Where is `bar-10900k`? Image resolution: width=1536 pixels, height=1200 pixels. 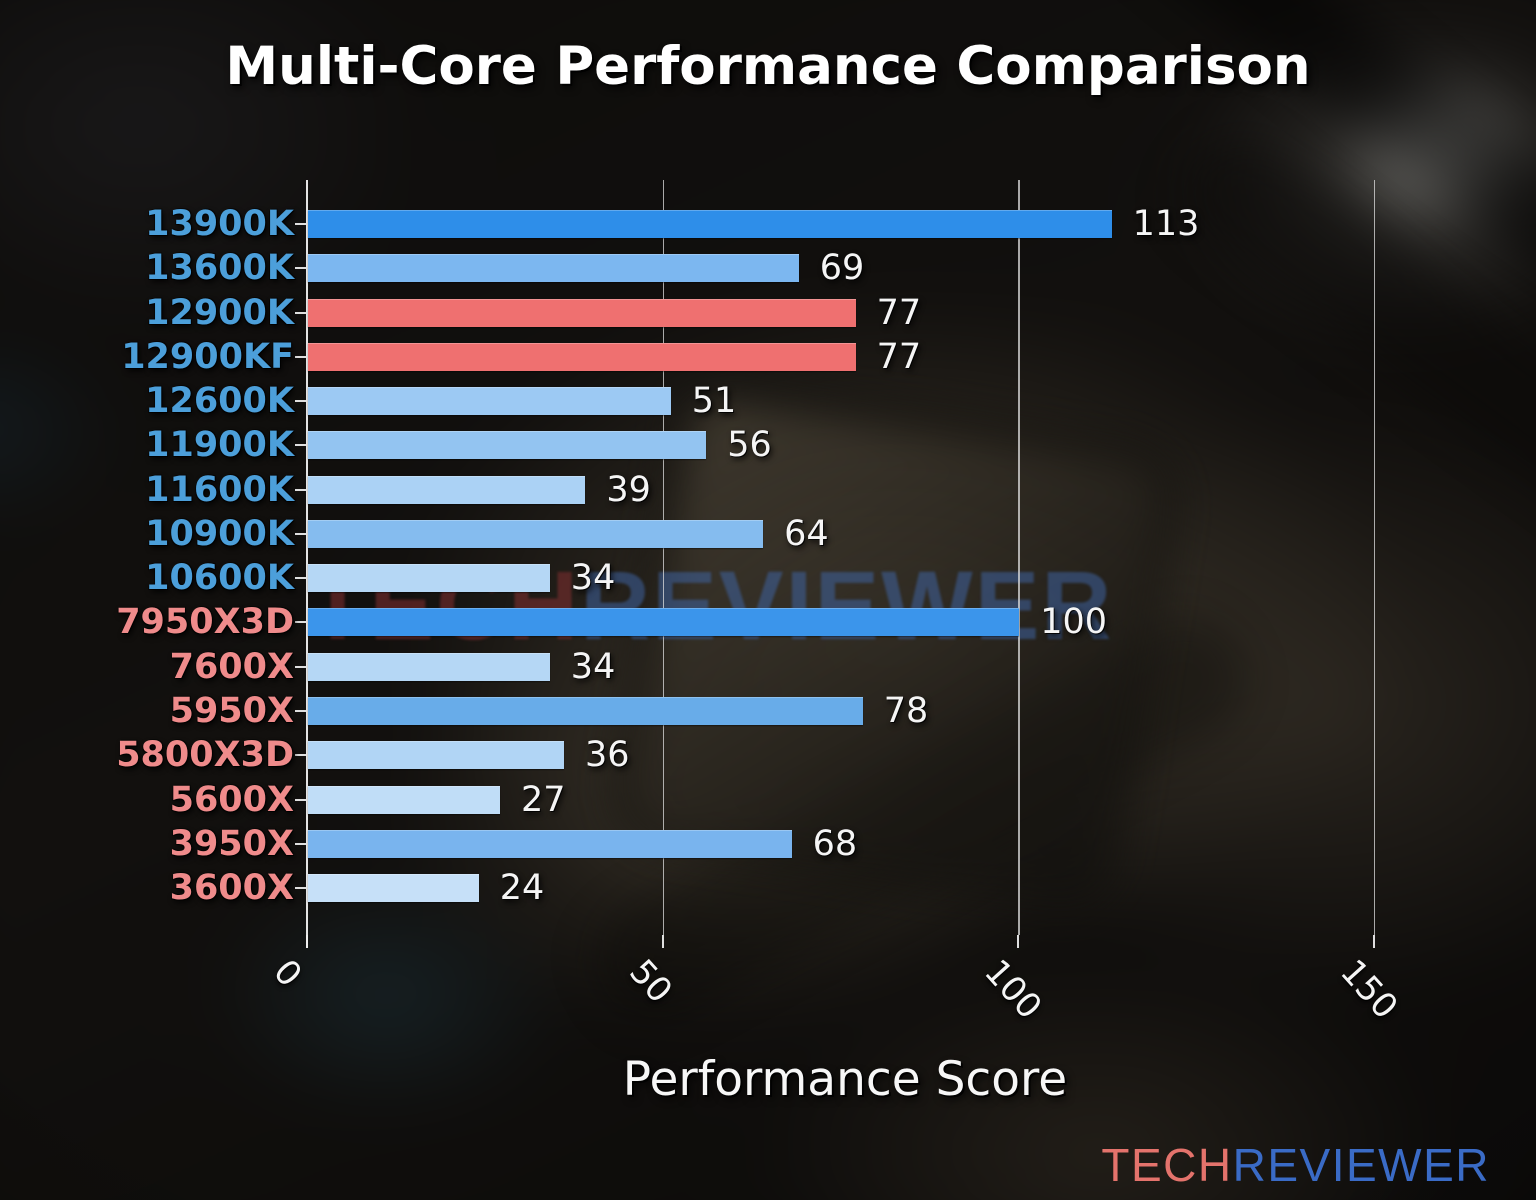
bar-10900k is located at coordinates (535, 533).